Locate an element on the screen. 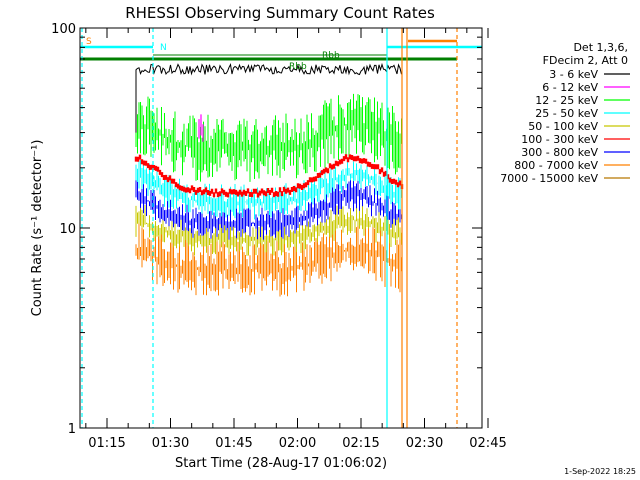 This screenshot has height=480, width=640. legend-label-4: 50 - 100 keV is located at coordinates (563, 126).